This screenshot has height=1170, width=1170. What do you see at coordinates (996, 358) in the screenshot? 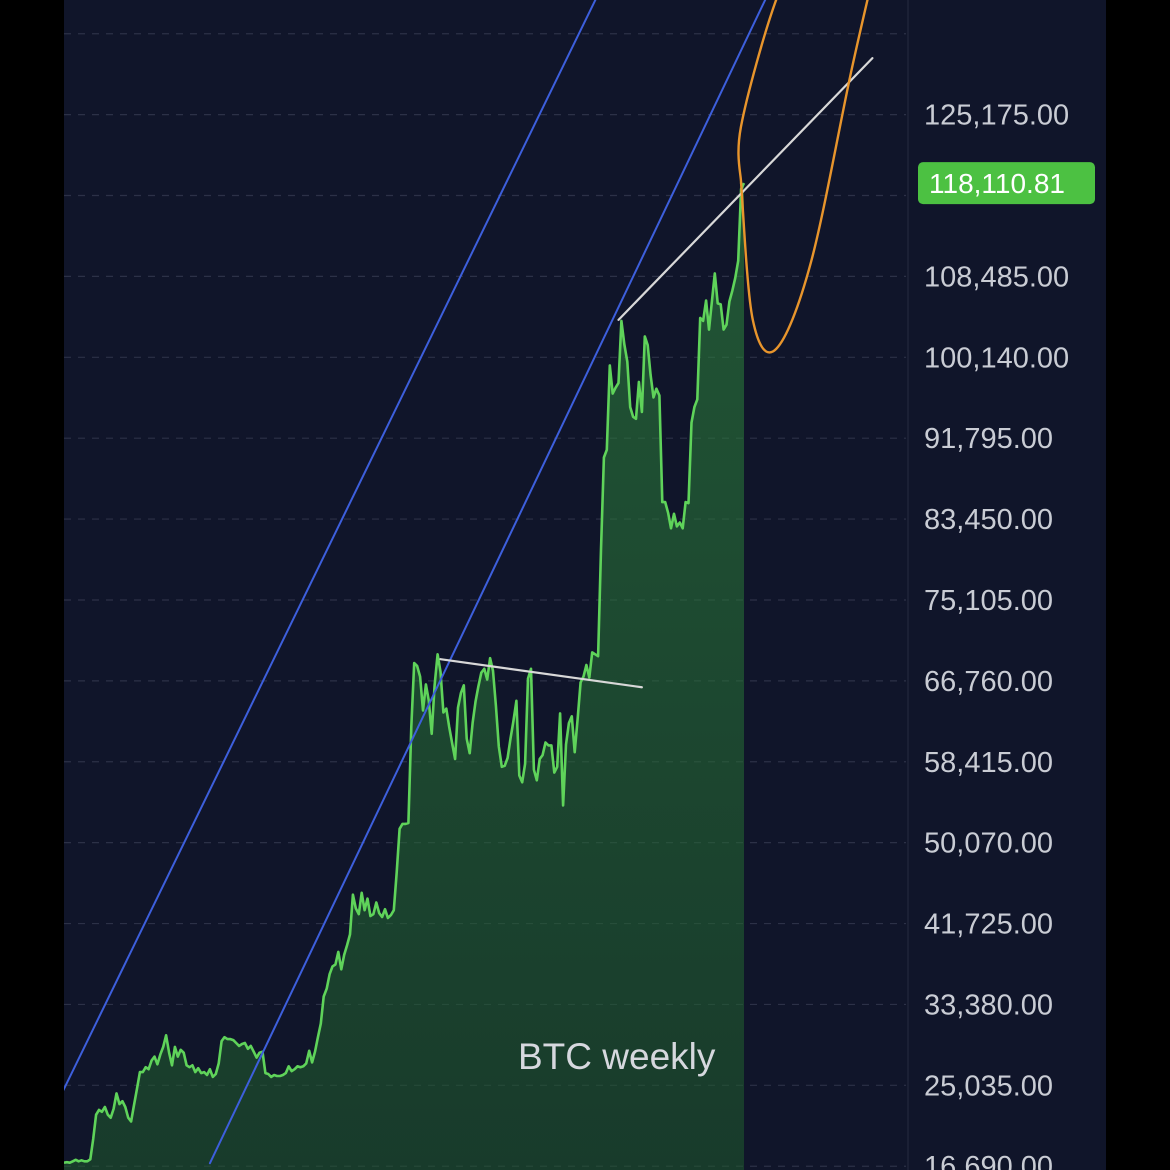
I see `y-tick-label: 100,140.00` at bounding box center [996, 358].